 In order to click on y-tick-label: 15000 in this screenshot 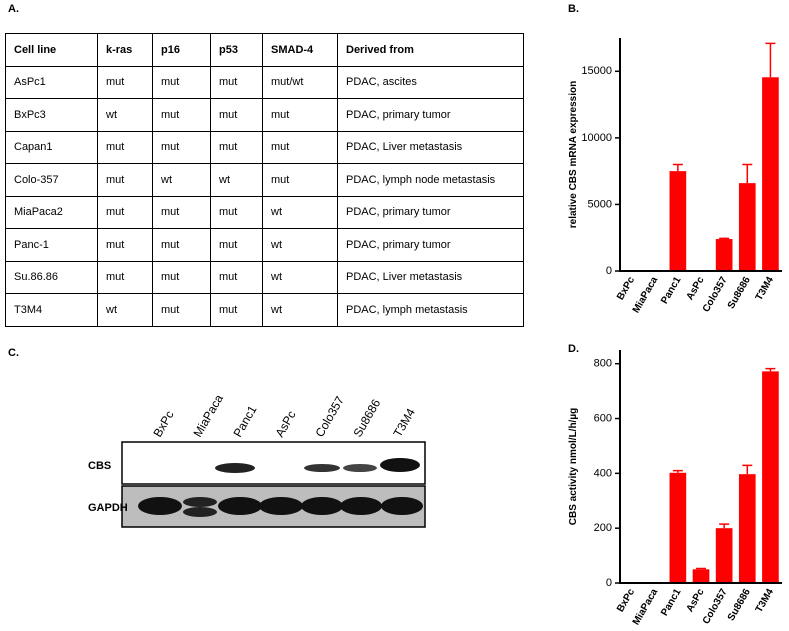, I will do `click(596, 71)`.